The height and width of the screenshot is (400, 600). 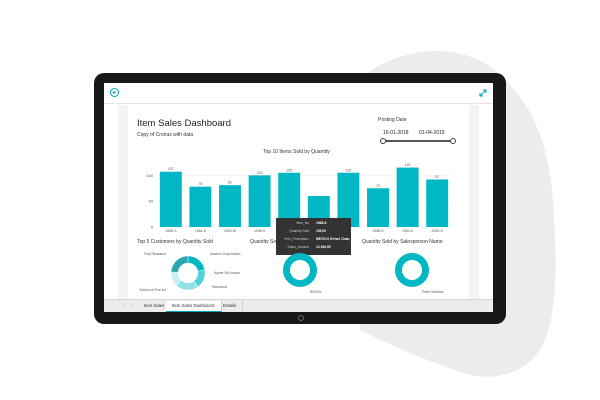 What do you see at coordinates (151, 201) in the screenshot?
I see `y-tick-label: 50` at bounding box center [151, 201].